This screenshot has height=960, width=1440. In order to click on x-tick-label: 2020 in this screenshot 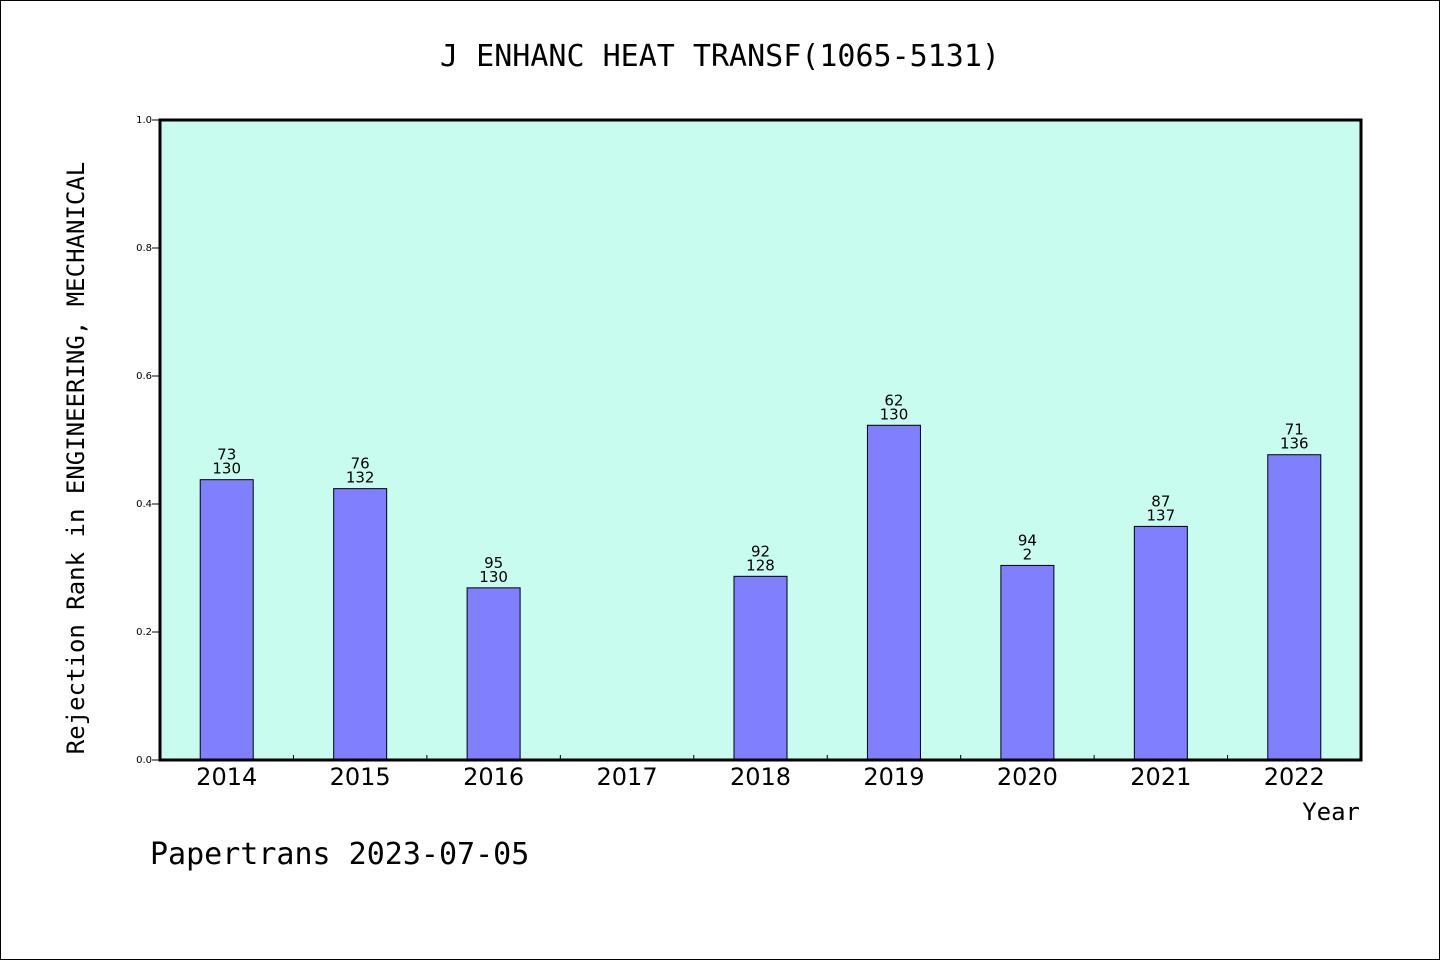, I will do `click(1027, 777)`.